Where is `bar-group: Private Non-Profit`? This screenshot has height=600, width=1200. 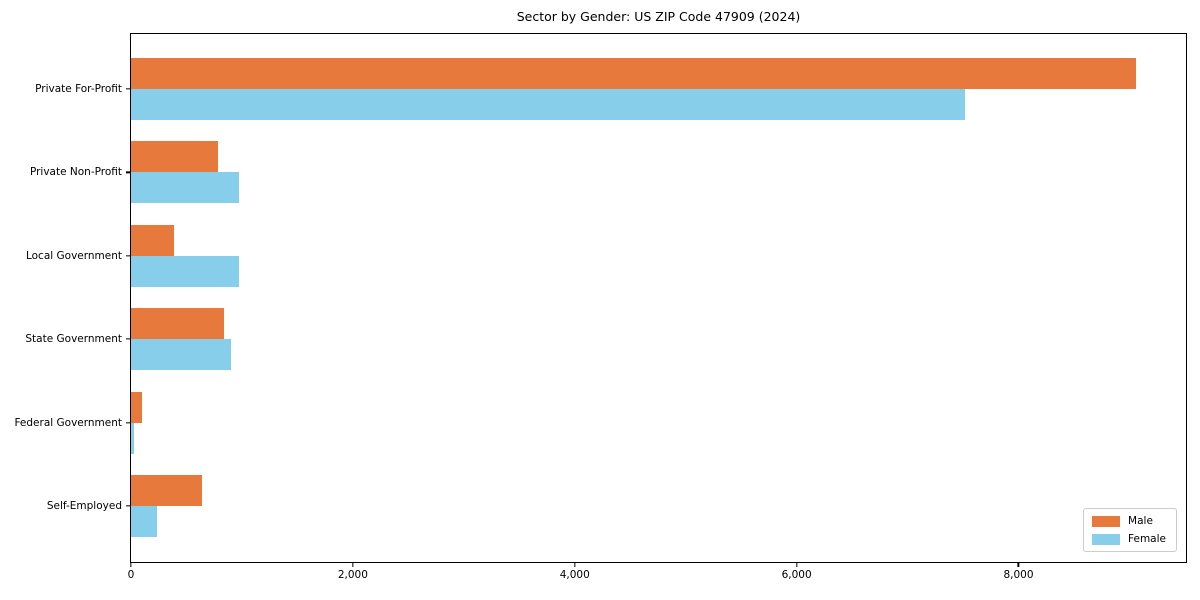
bar-group: Private Non-Profit is located at coordinates (608, 172).